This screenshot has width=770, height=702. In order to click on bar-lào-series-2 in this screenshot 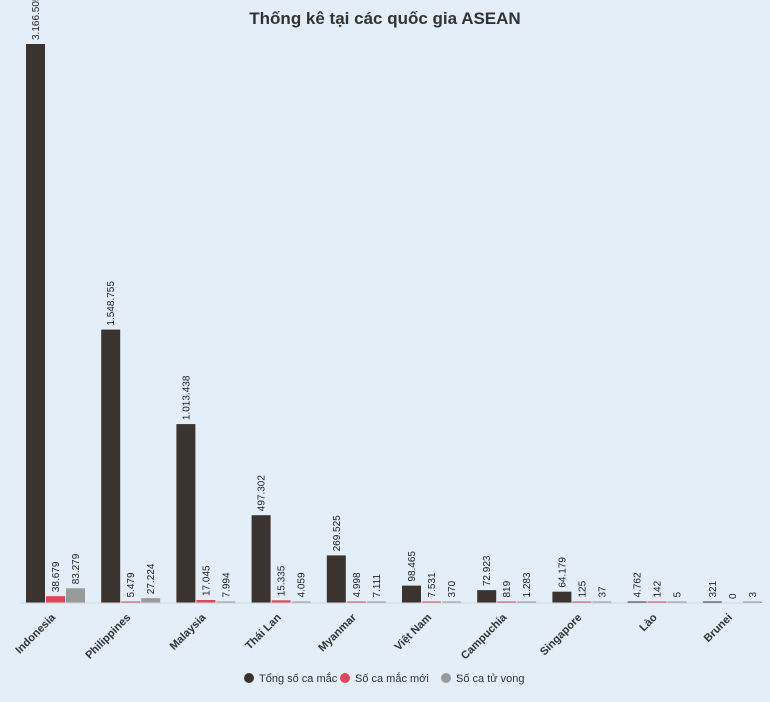, I will do `click(657, 602)`.